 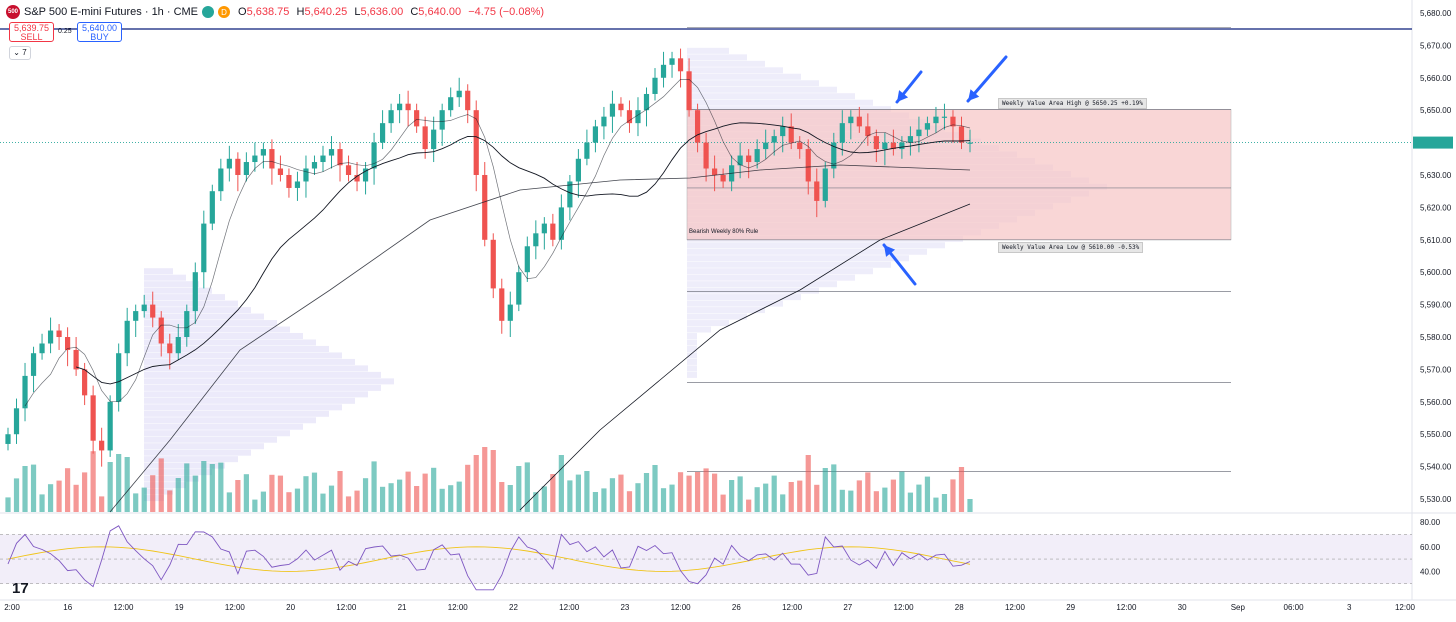 I want to click on time-tick-label: 19, so click(x=179, y=607).